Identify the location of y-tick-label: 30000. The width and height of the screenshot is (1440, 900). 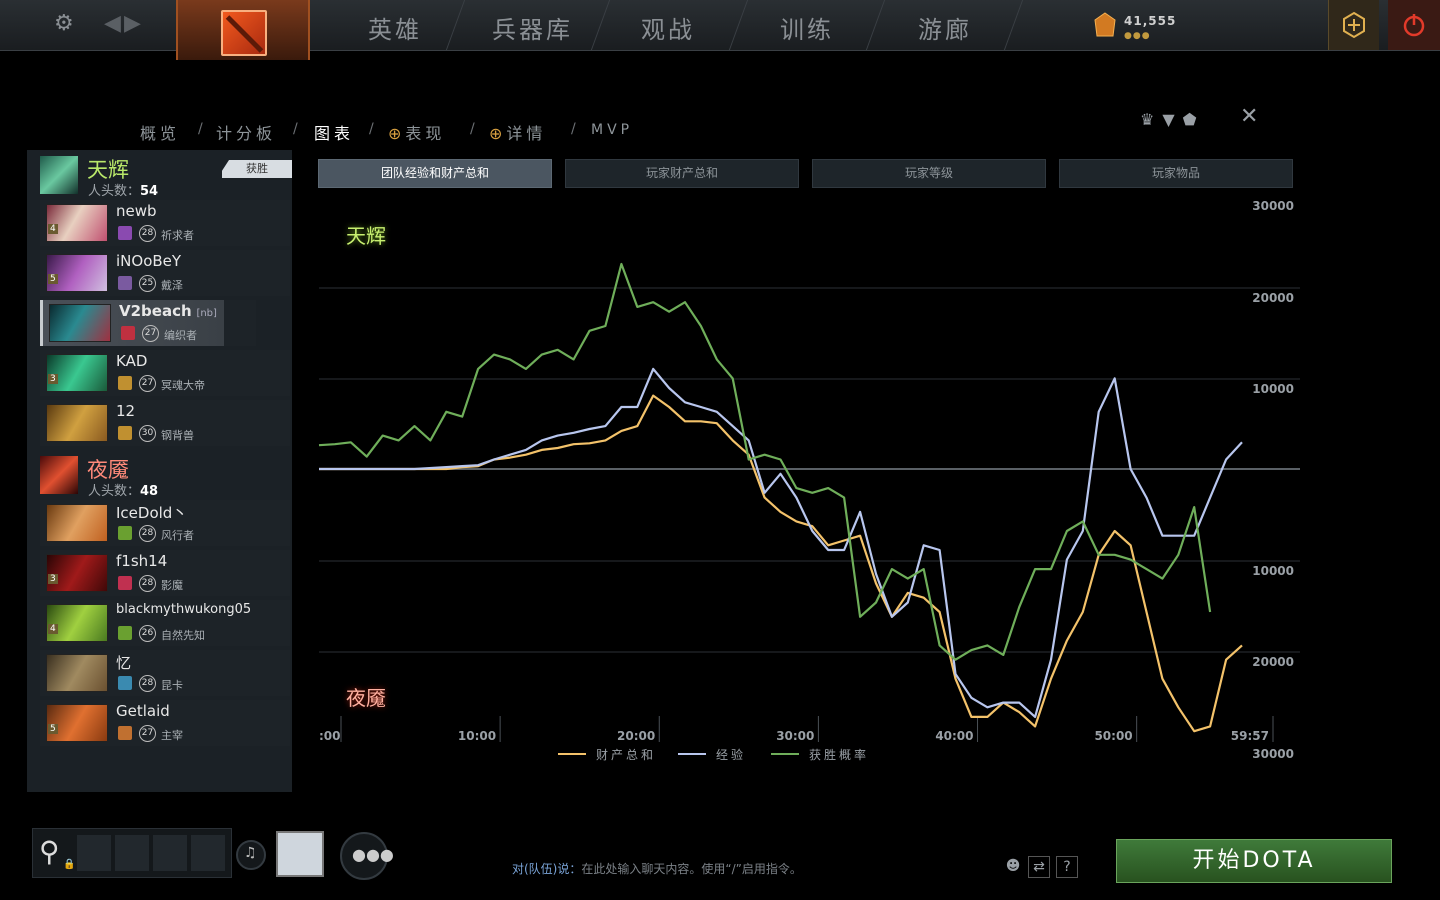
(1273, 206).